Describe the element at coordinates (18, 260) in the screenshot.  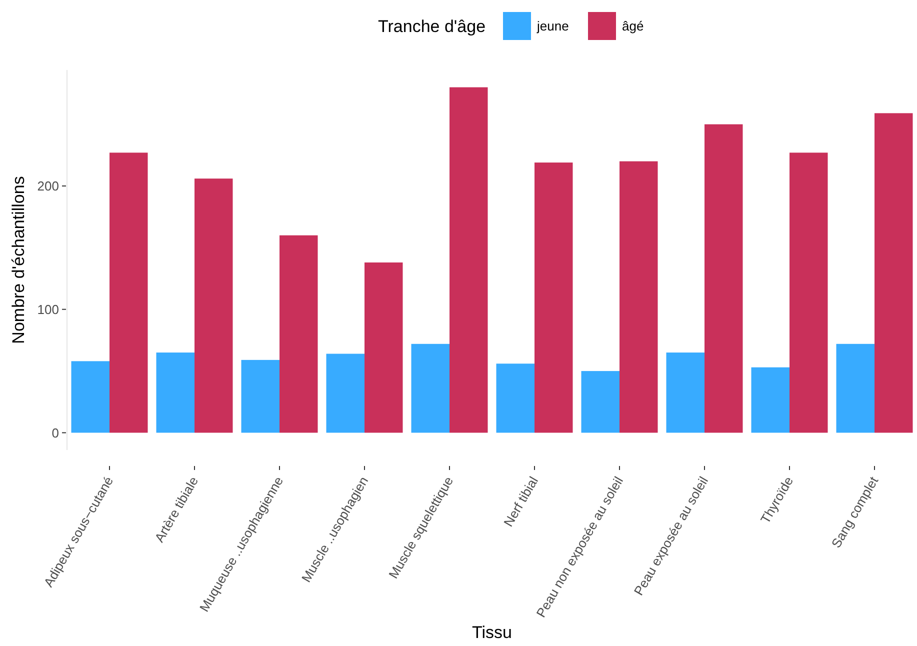
I see `y-axis-title: Nombre d'échantillons` at that location.